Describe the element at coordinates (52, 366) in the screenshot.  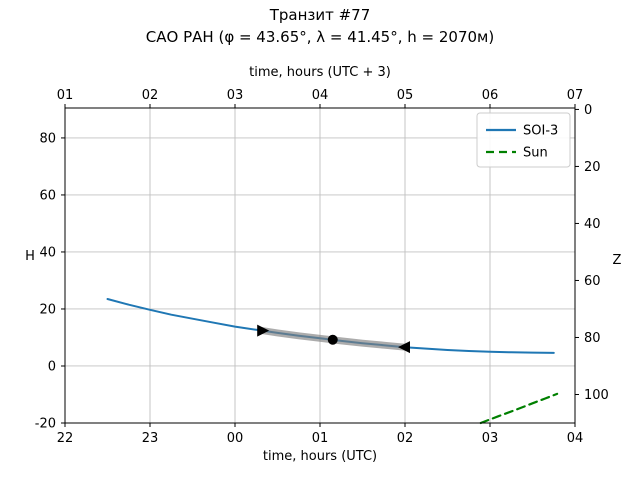
I see `y-tick-label-left: 0` at that location.